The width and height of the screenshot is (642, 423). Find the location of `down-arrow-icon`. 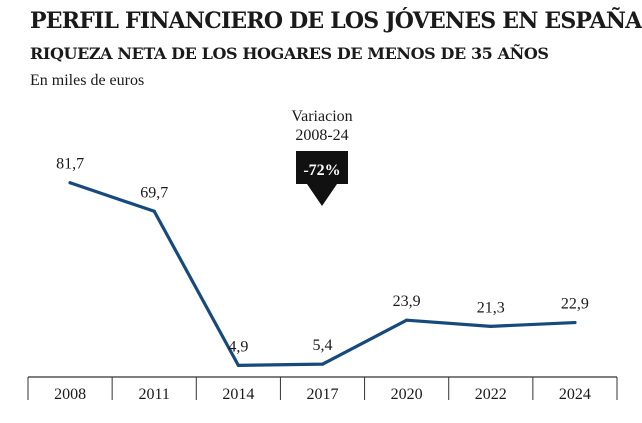

down-arrow-icon is located at coordinates (322, 178).